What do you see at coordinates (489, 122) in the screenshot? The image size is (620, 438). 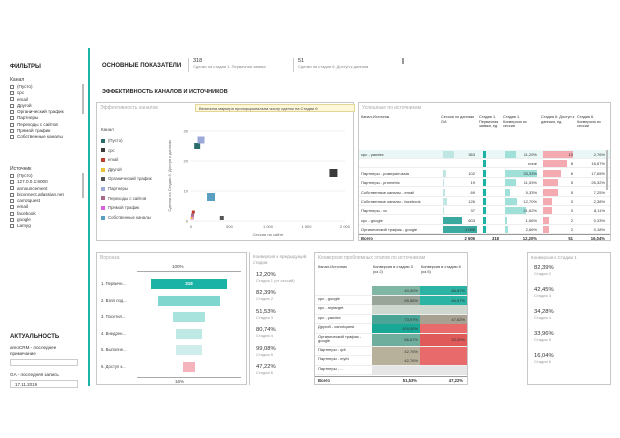 I see `column-header: Стадия 1. Первичная заявка, ед.` at bounding box center [489, 122].